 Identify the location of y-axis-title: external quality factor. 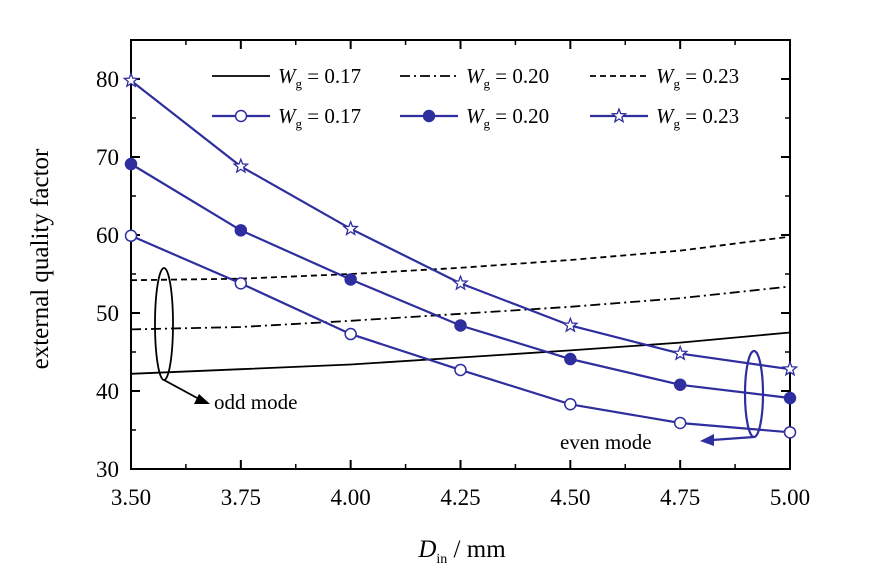
(40, 258).